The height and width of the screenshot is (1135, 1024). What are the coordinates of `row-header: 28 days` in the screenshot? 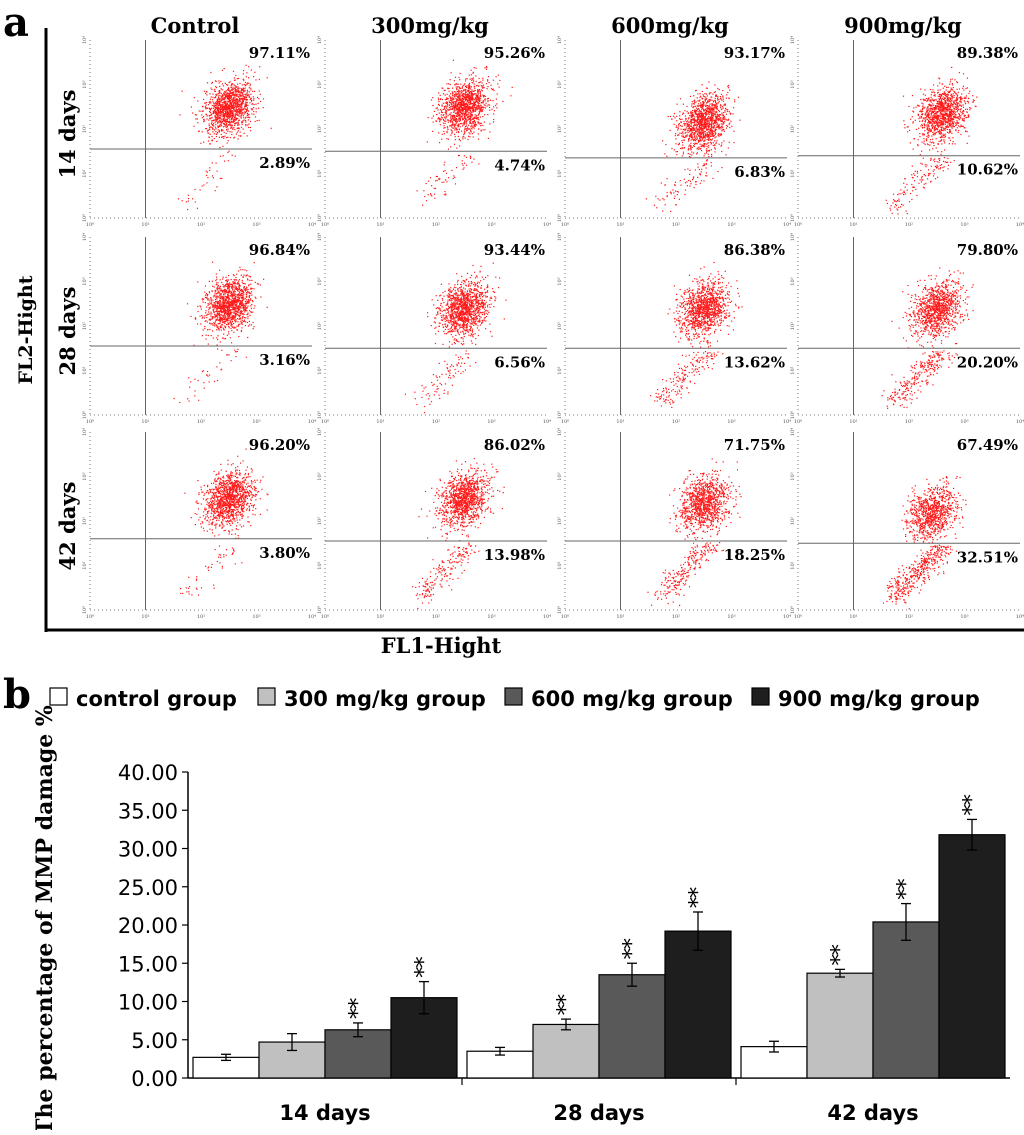 It's located at (67, 331).